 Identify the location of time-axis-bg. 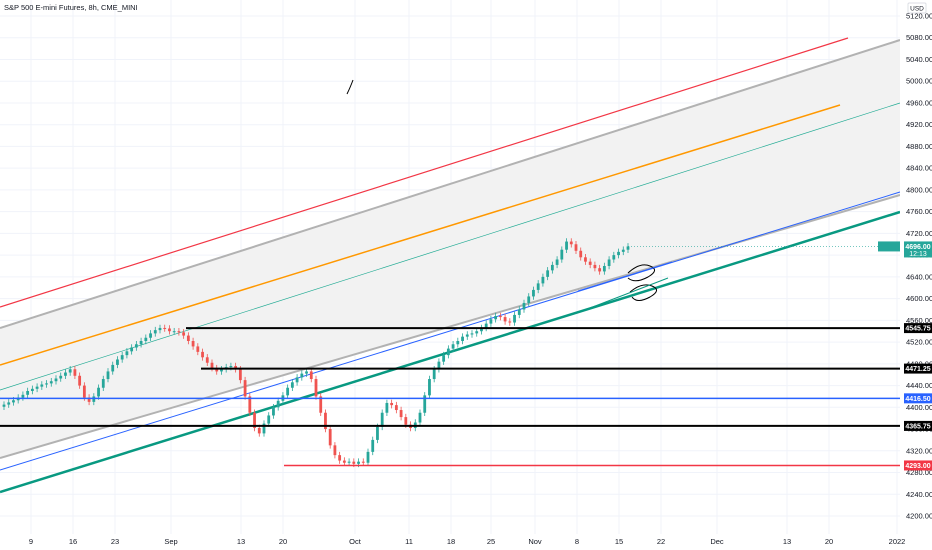
(466, 542).